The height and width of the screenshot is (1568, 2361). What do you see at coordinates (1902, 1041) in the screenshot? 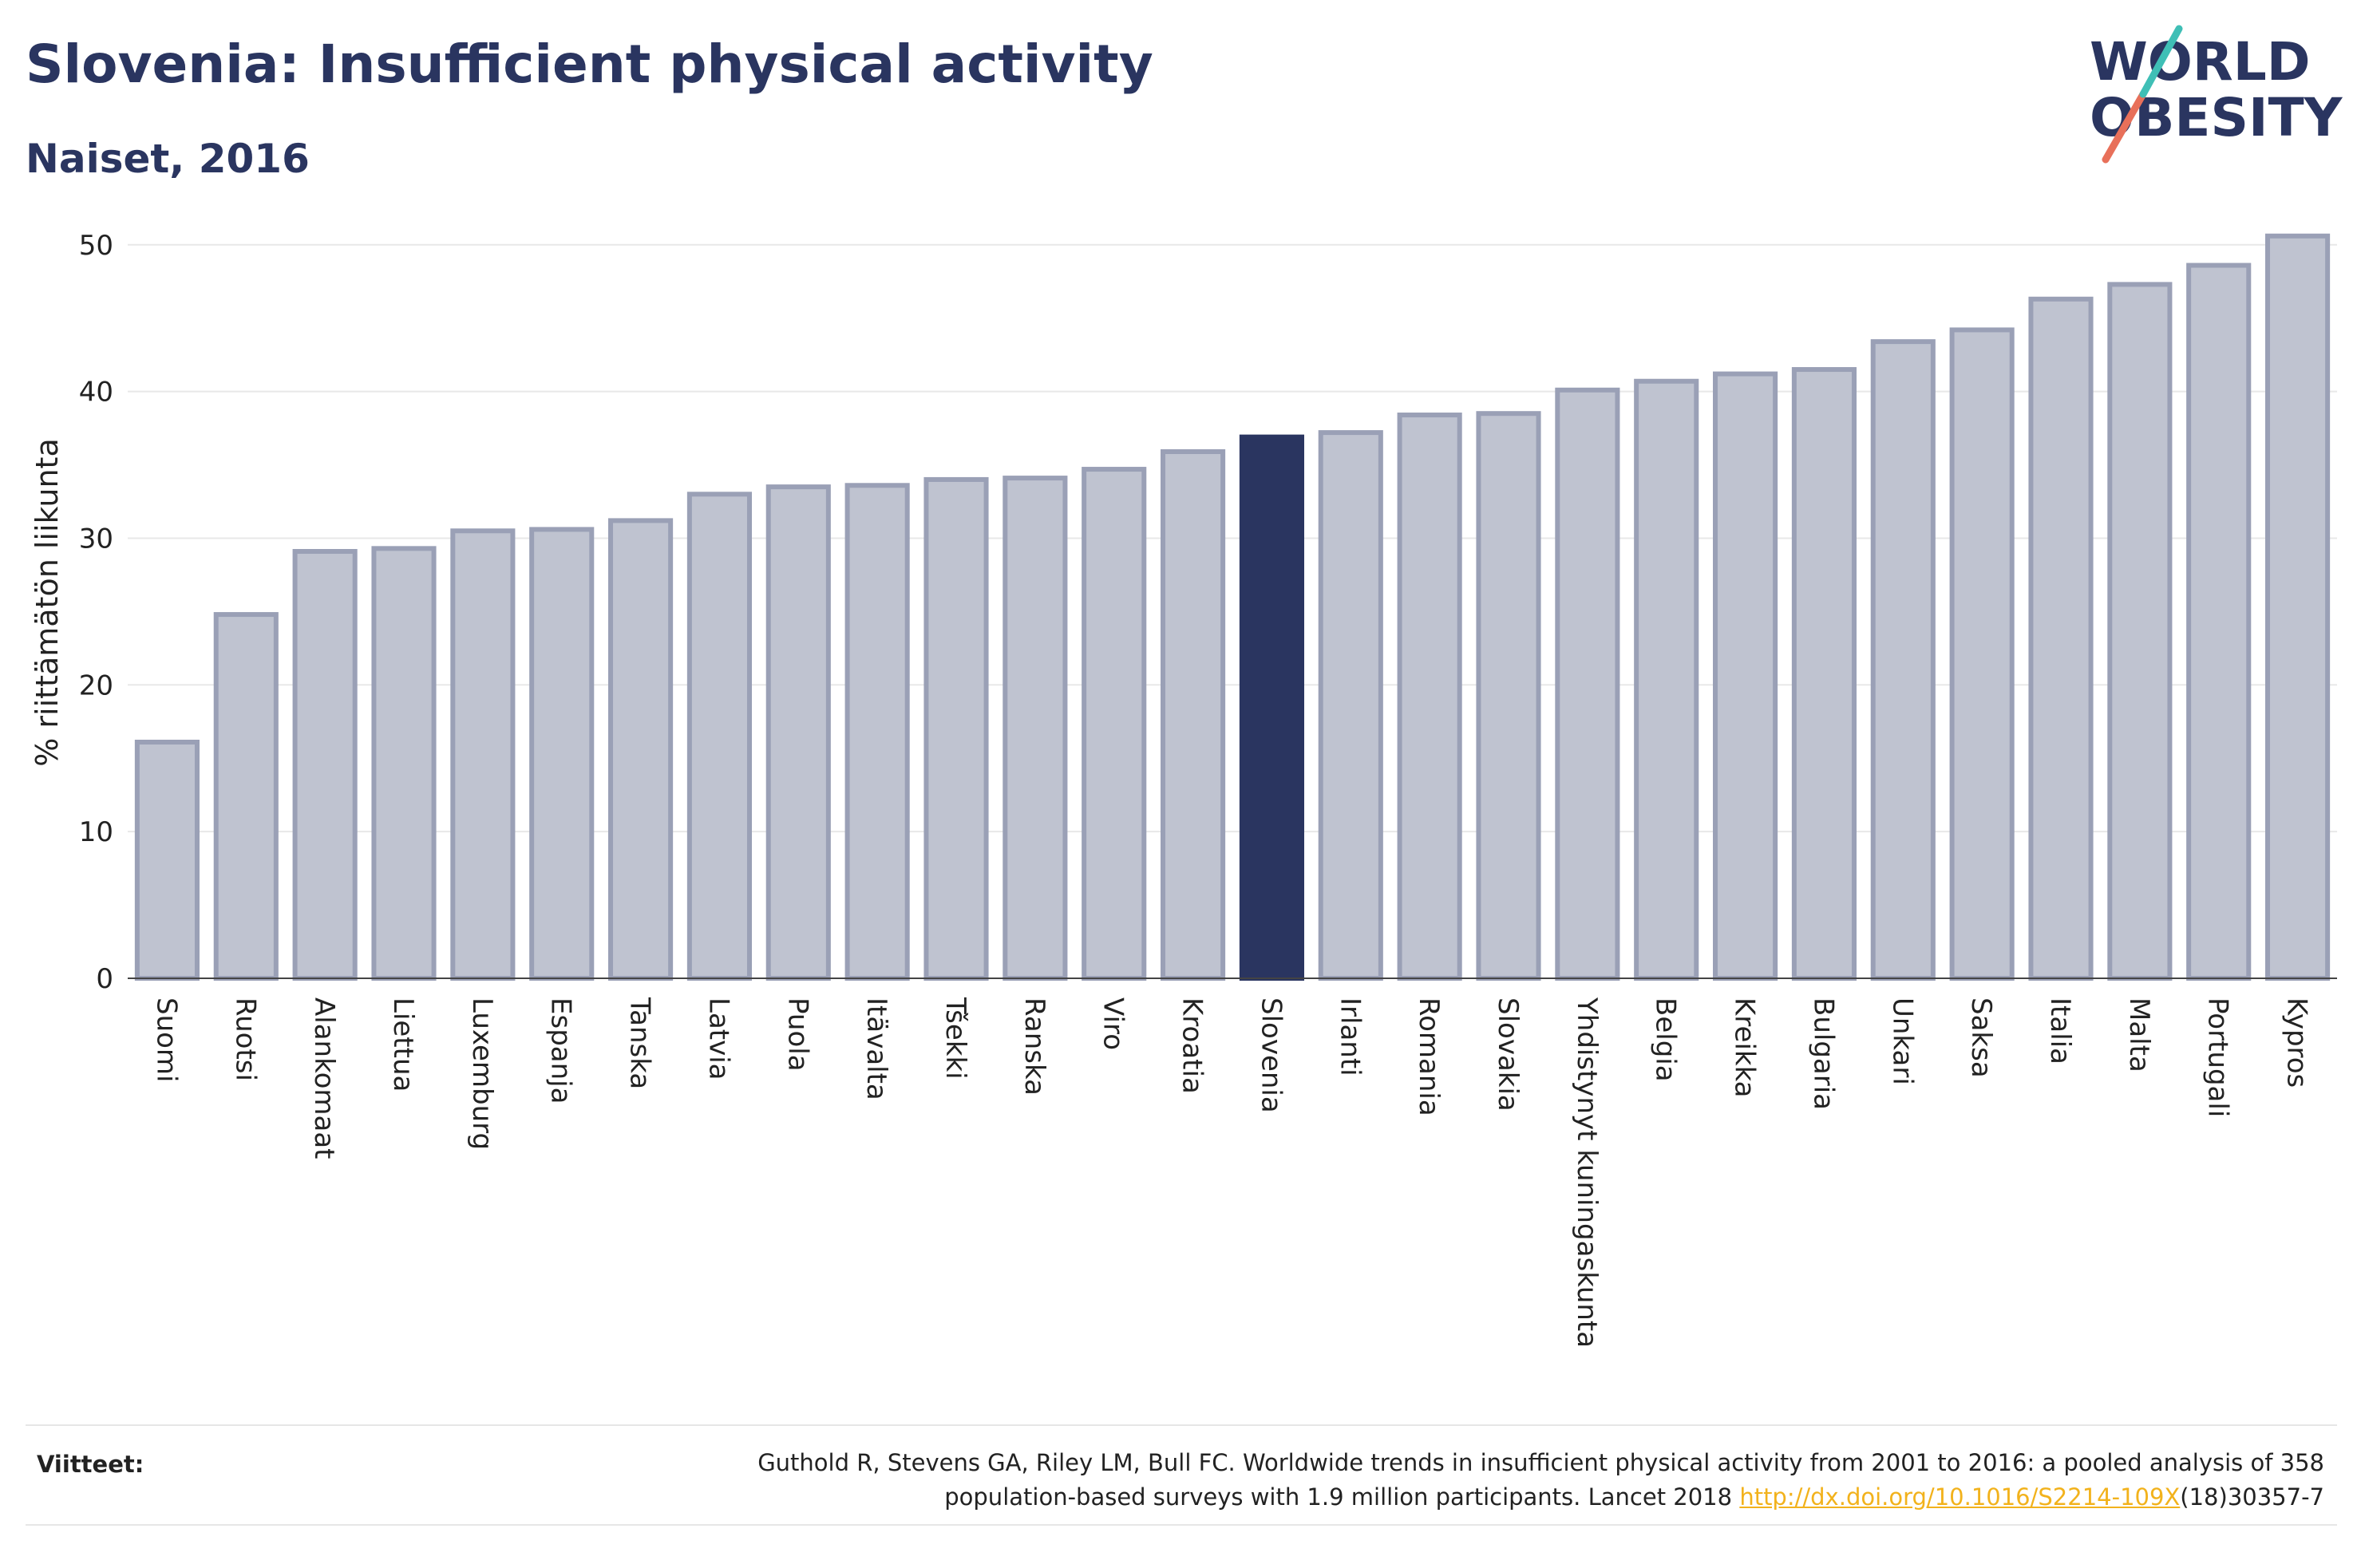
I see `x-tick-label: Unkari` at bounding box center [1902, 1041].